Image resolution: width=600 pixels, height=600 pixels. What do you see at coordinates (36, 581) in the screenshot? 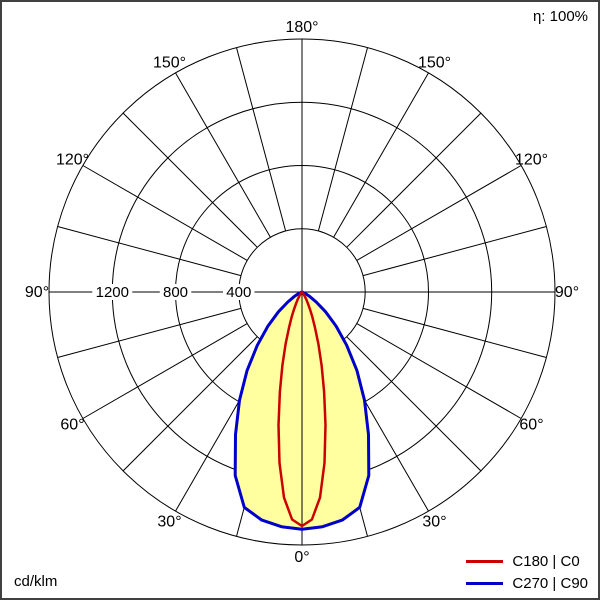
I see `unit-label: cd/klm` at bounding box center [36, 581].